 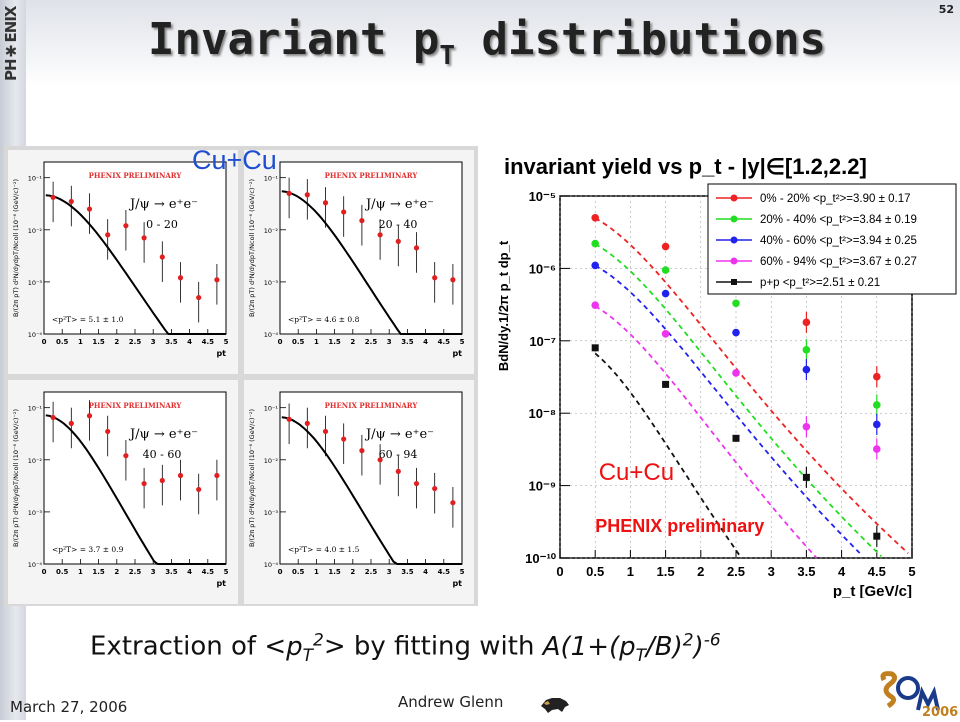 I want to click on panel-centrality: 60 - 94, so click(x=398, y=454).